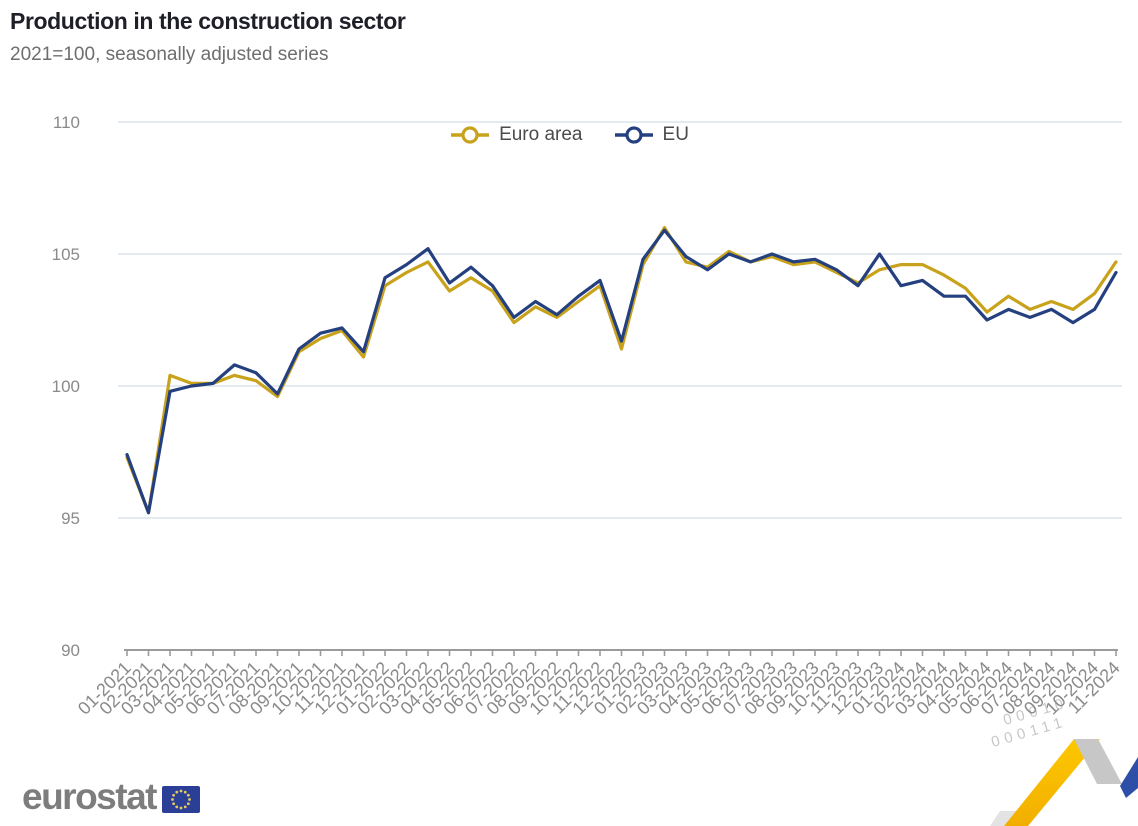 This screenshot has height=826, width=1138. I want to click on y-tick-label: 95, so click(70, 518).